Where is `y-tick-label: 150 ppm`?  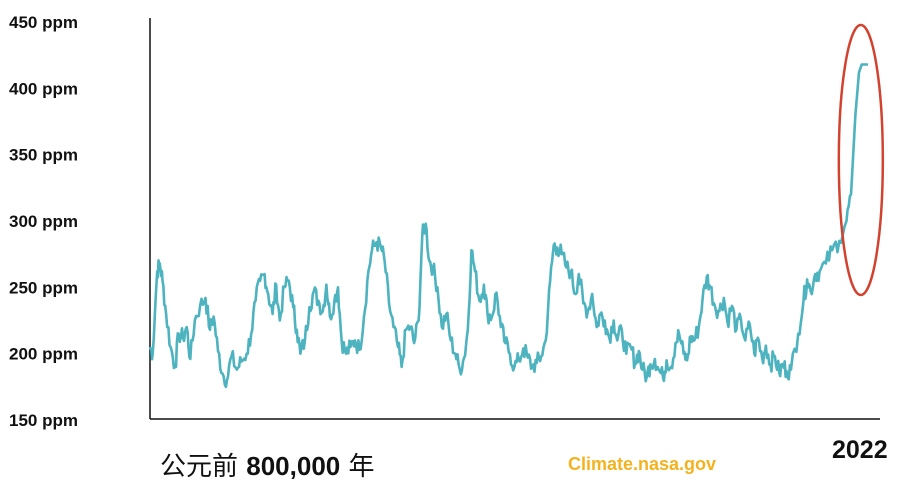 y-tick-label: 150 ppm is located at coordinates (43, 420).